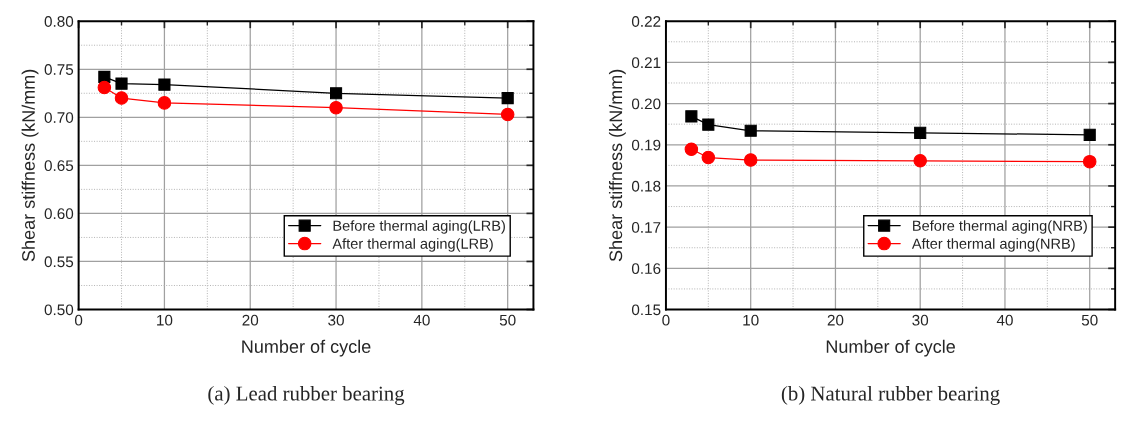 Image resolution: width=1123 pixels, height=424 pixels. What do you see at coordinates (646, 104) in the screenshot?
I see `y-tick-label: 0.20` at bounding box center [646, 104].